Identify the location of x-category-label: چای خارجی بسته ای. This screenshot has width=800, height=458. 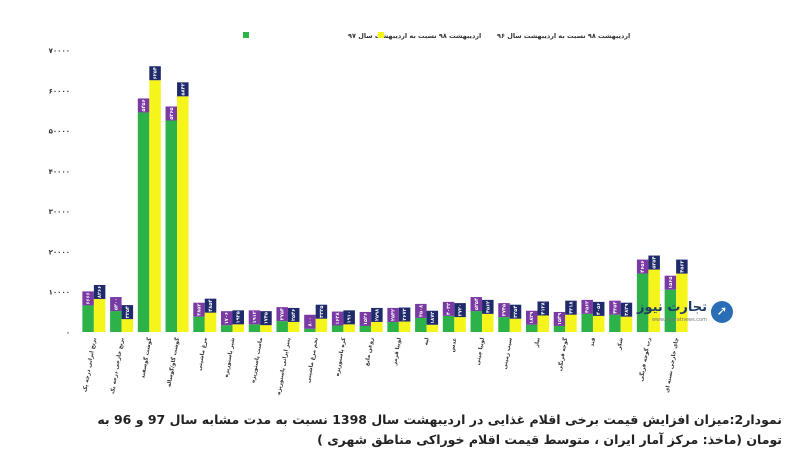
(673, 365).